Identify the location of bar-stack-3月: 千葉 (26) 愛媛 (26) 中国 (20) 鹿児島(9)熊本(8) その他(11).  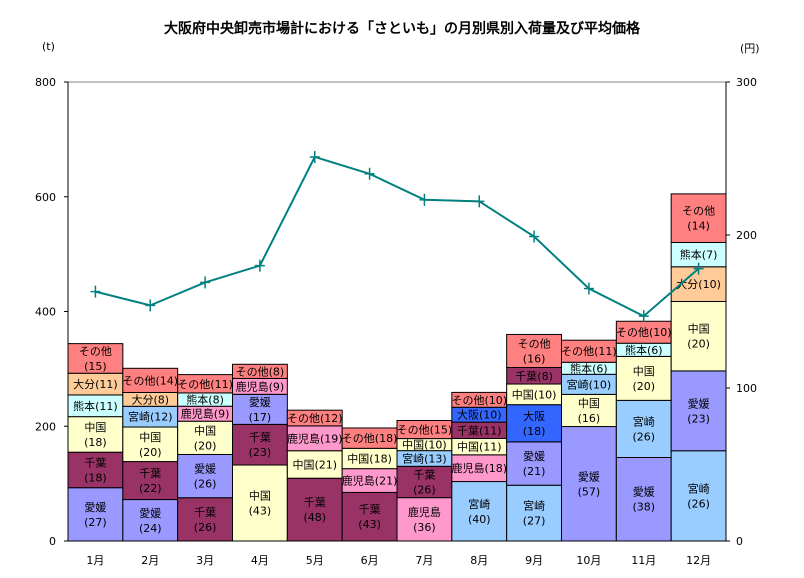
(205, 458).